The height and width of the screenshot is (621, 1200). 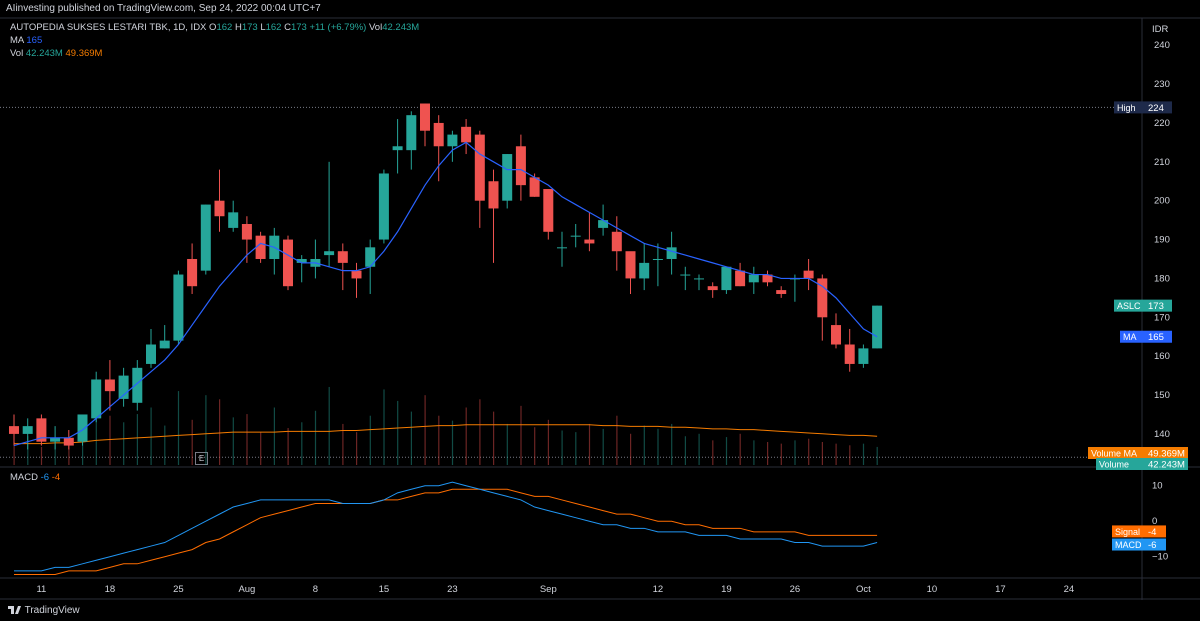 I want to click on volume-tag-value-bg, so click(x=1165, y=464).